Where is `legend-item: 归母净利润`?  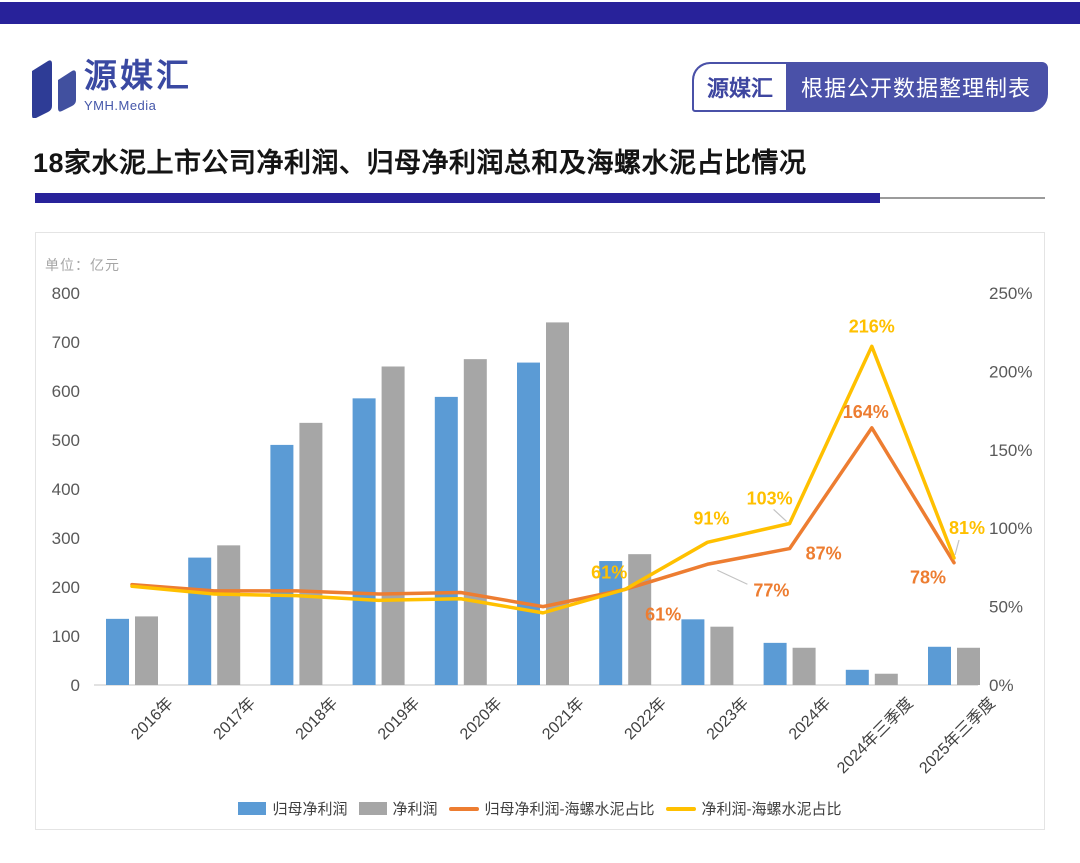 legend-item: 归母净利润 is located at coordinates (293, 808).